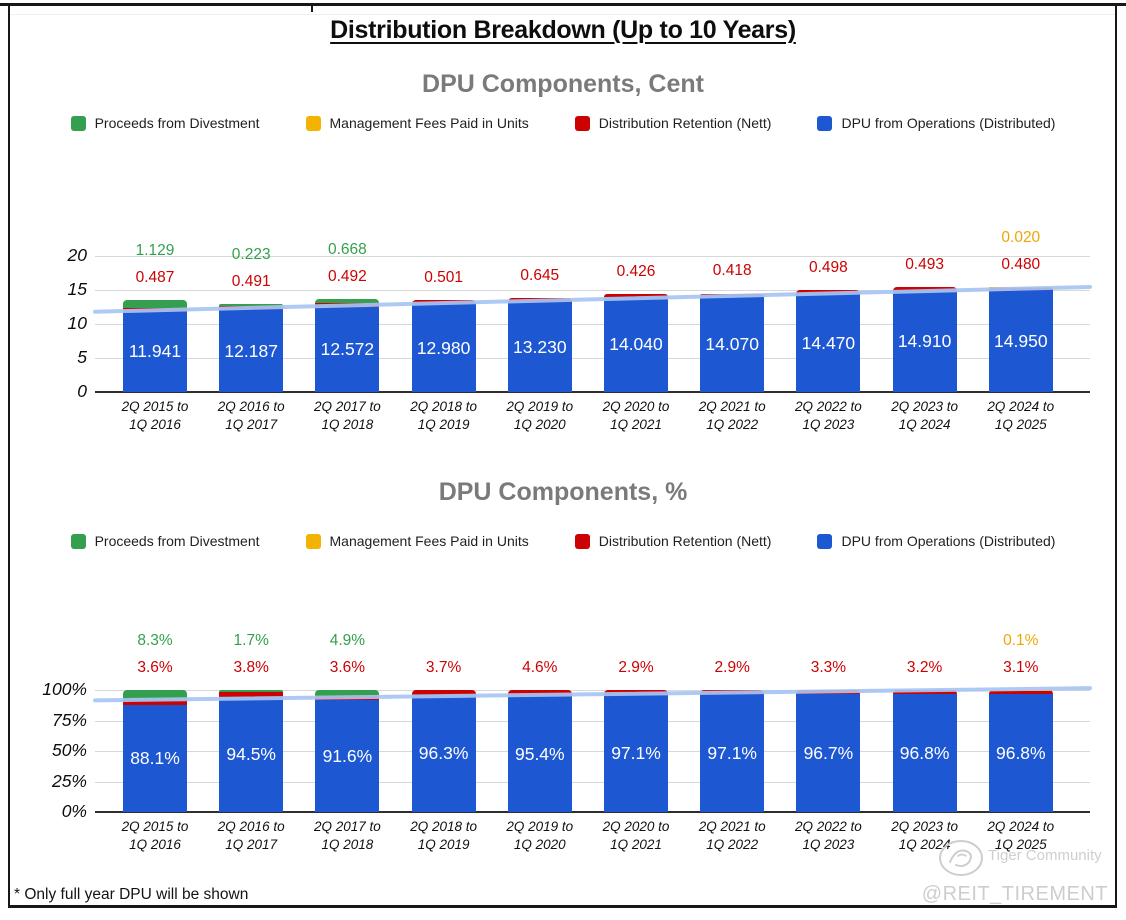  I want to click on bar-value-label: 0.501, so click(443, 278).